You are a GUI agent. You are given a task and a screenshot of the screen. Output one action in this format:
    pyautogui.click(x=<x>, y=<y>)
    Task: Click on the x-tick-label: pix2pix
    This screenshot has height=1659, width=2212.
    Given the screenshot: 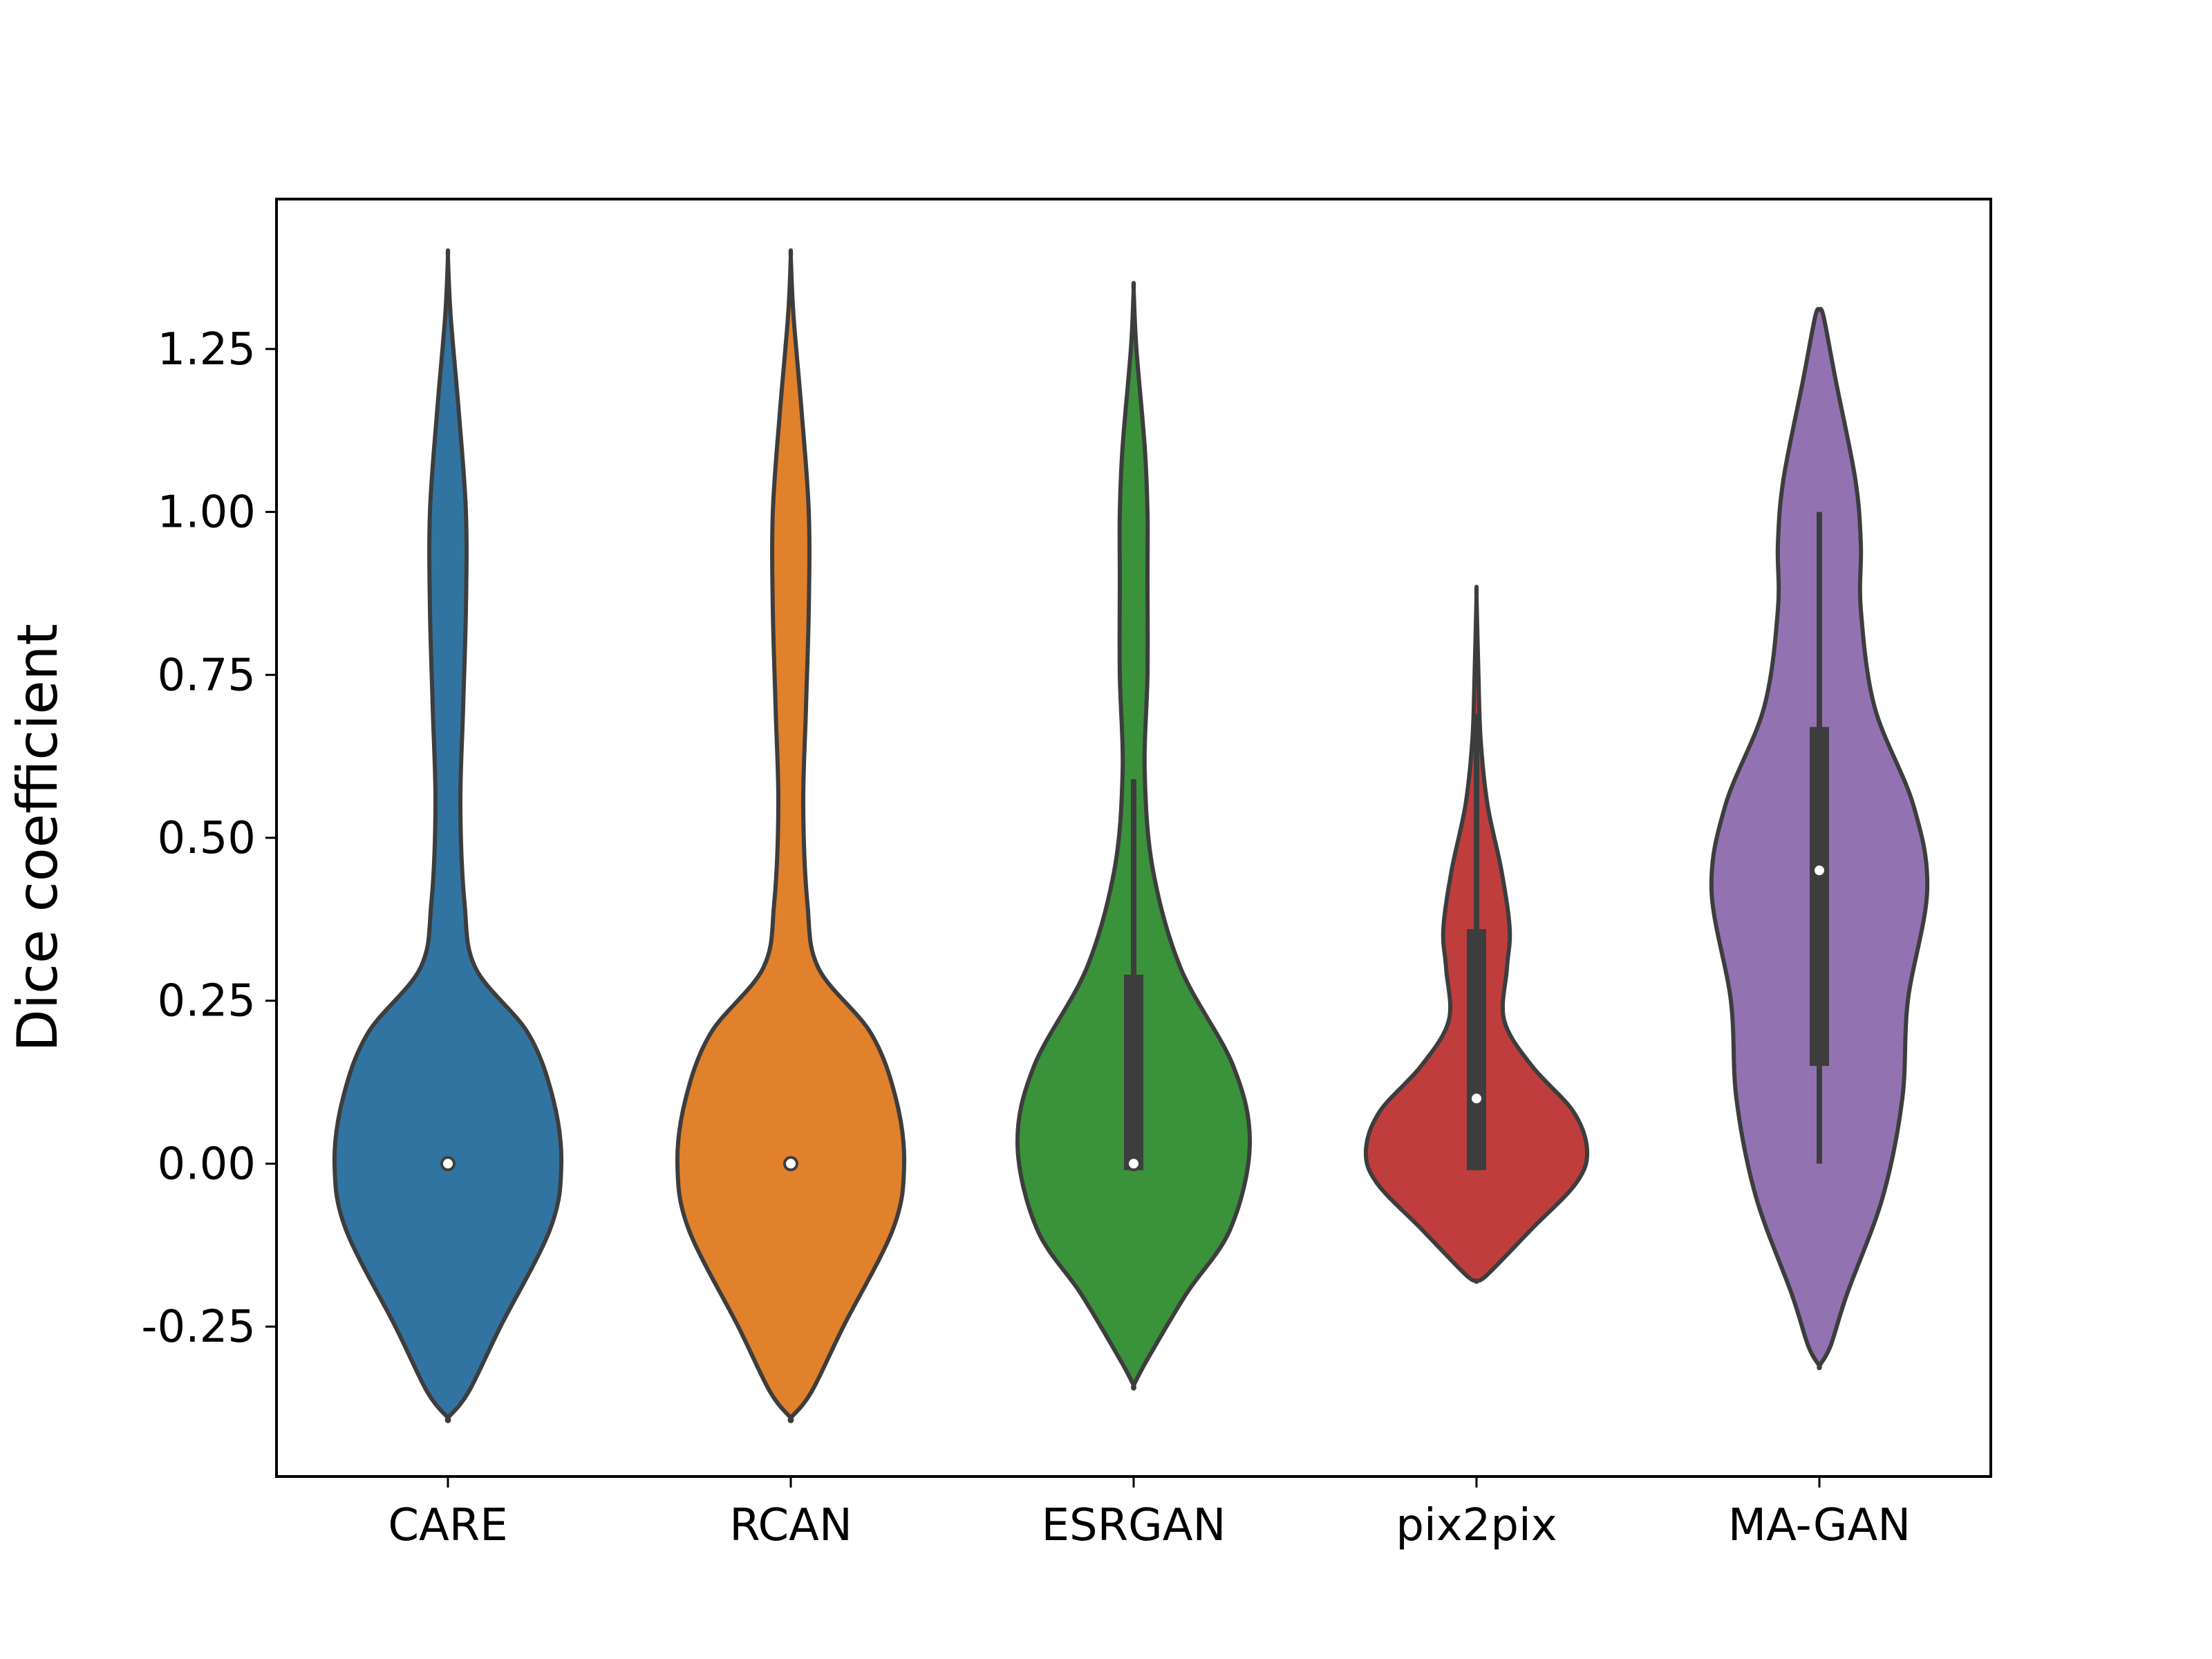 What is the action you would take?
    pyautogui.click(x=1476, y=1525)
    